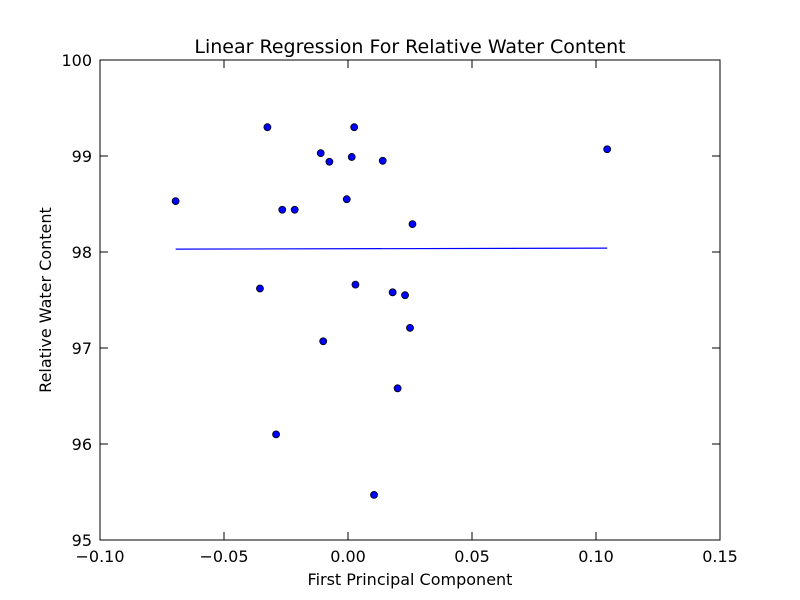 This screenshot has height=600, width=800. What do you see at coordinates (223, 556) in the screenshot?
I see `x-tick-label: −0.05` at bounding box center [223, 556].